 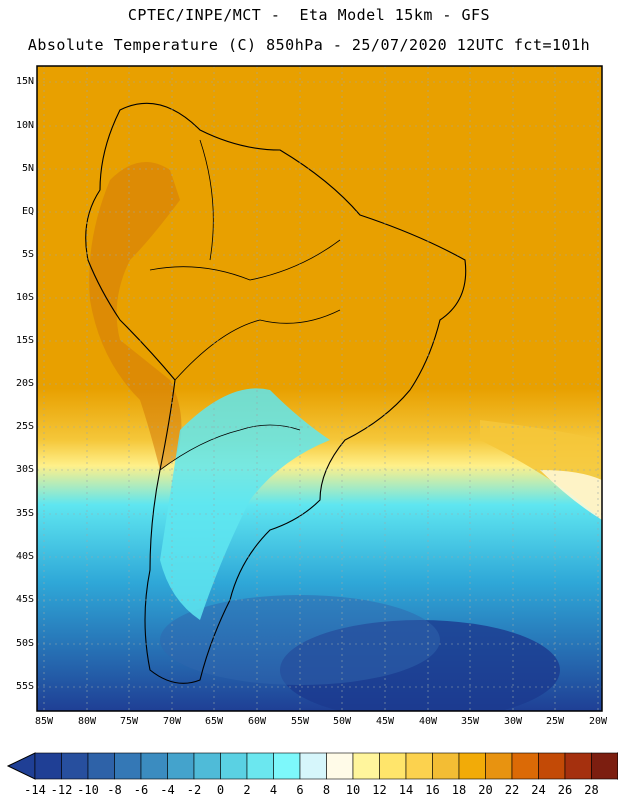 I want to click on lon-label: 80W, so click(x=87, y=721).